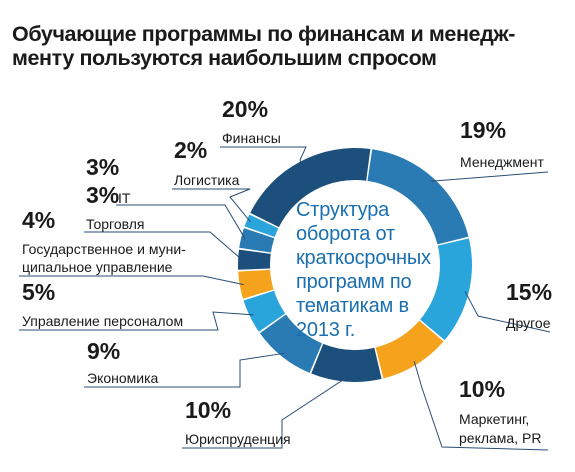 This screenshot has width=575, height=472. Describe the element at coordinates (251, 138) in the screenshot. I see `slice-category-label: Финансы` at that location.